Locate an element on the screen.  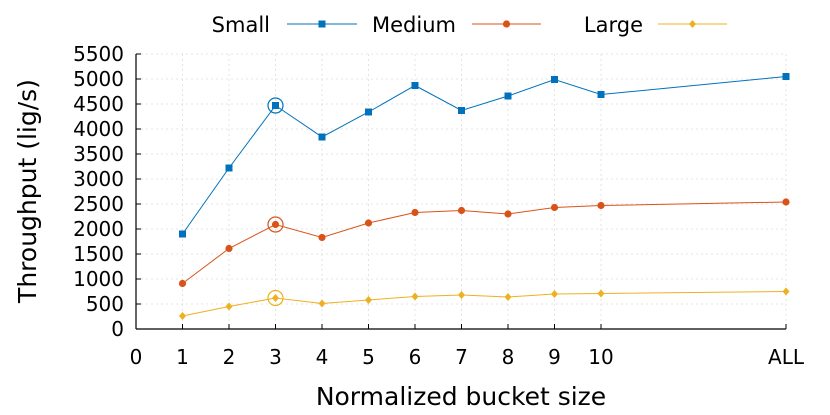
legend-item-small: Small is located at coordinates (284, 25).